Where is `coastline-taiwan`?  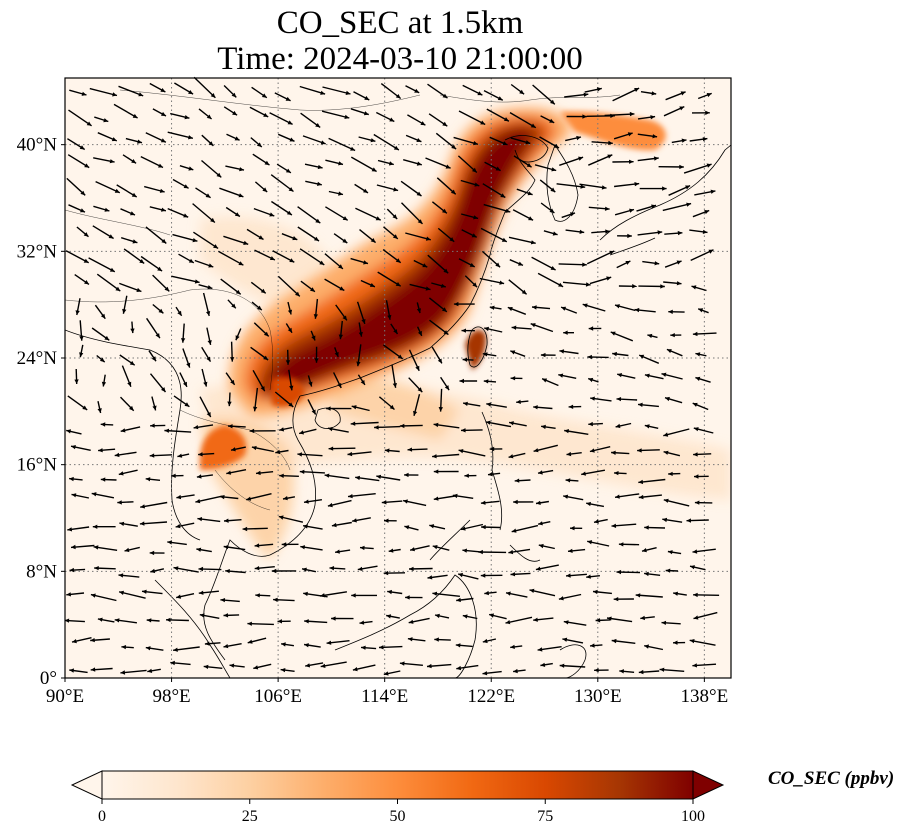 coastline-taiwan is located at coordinates (477, 347).